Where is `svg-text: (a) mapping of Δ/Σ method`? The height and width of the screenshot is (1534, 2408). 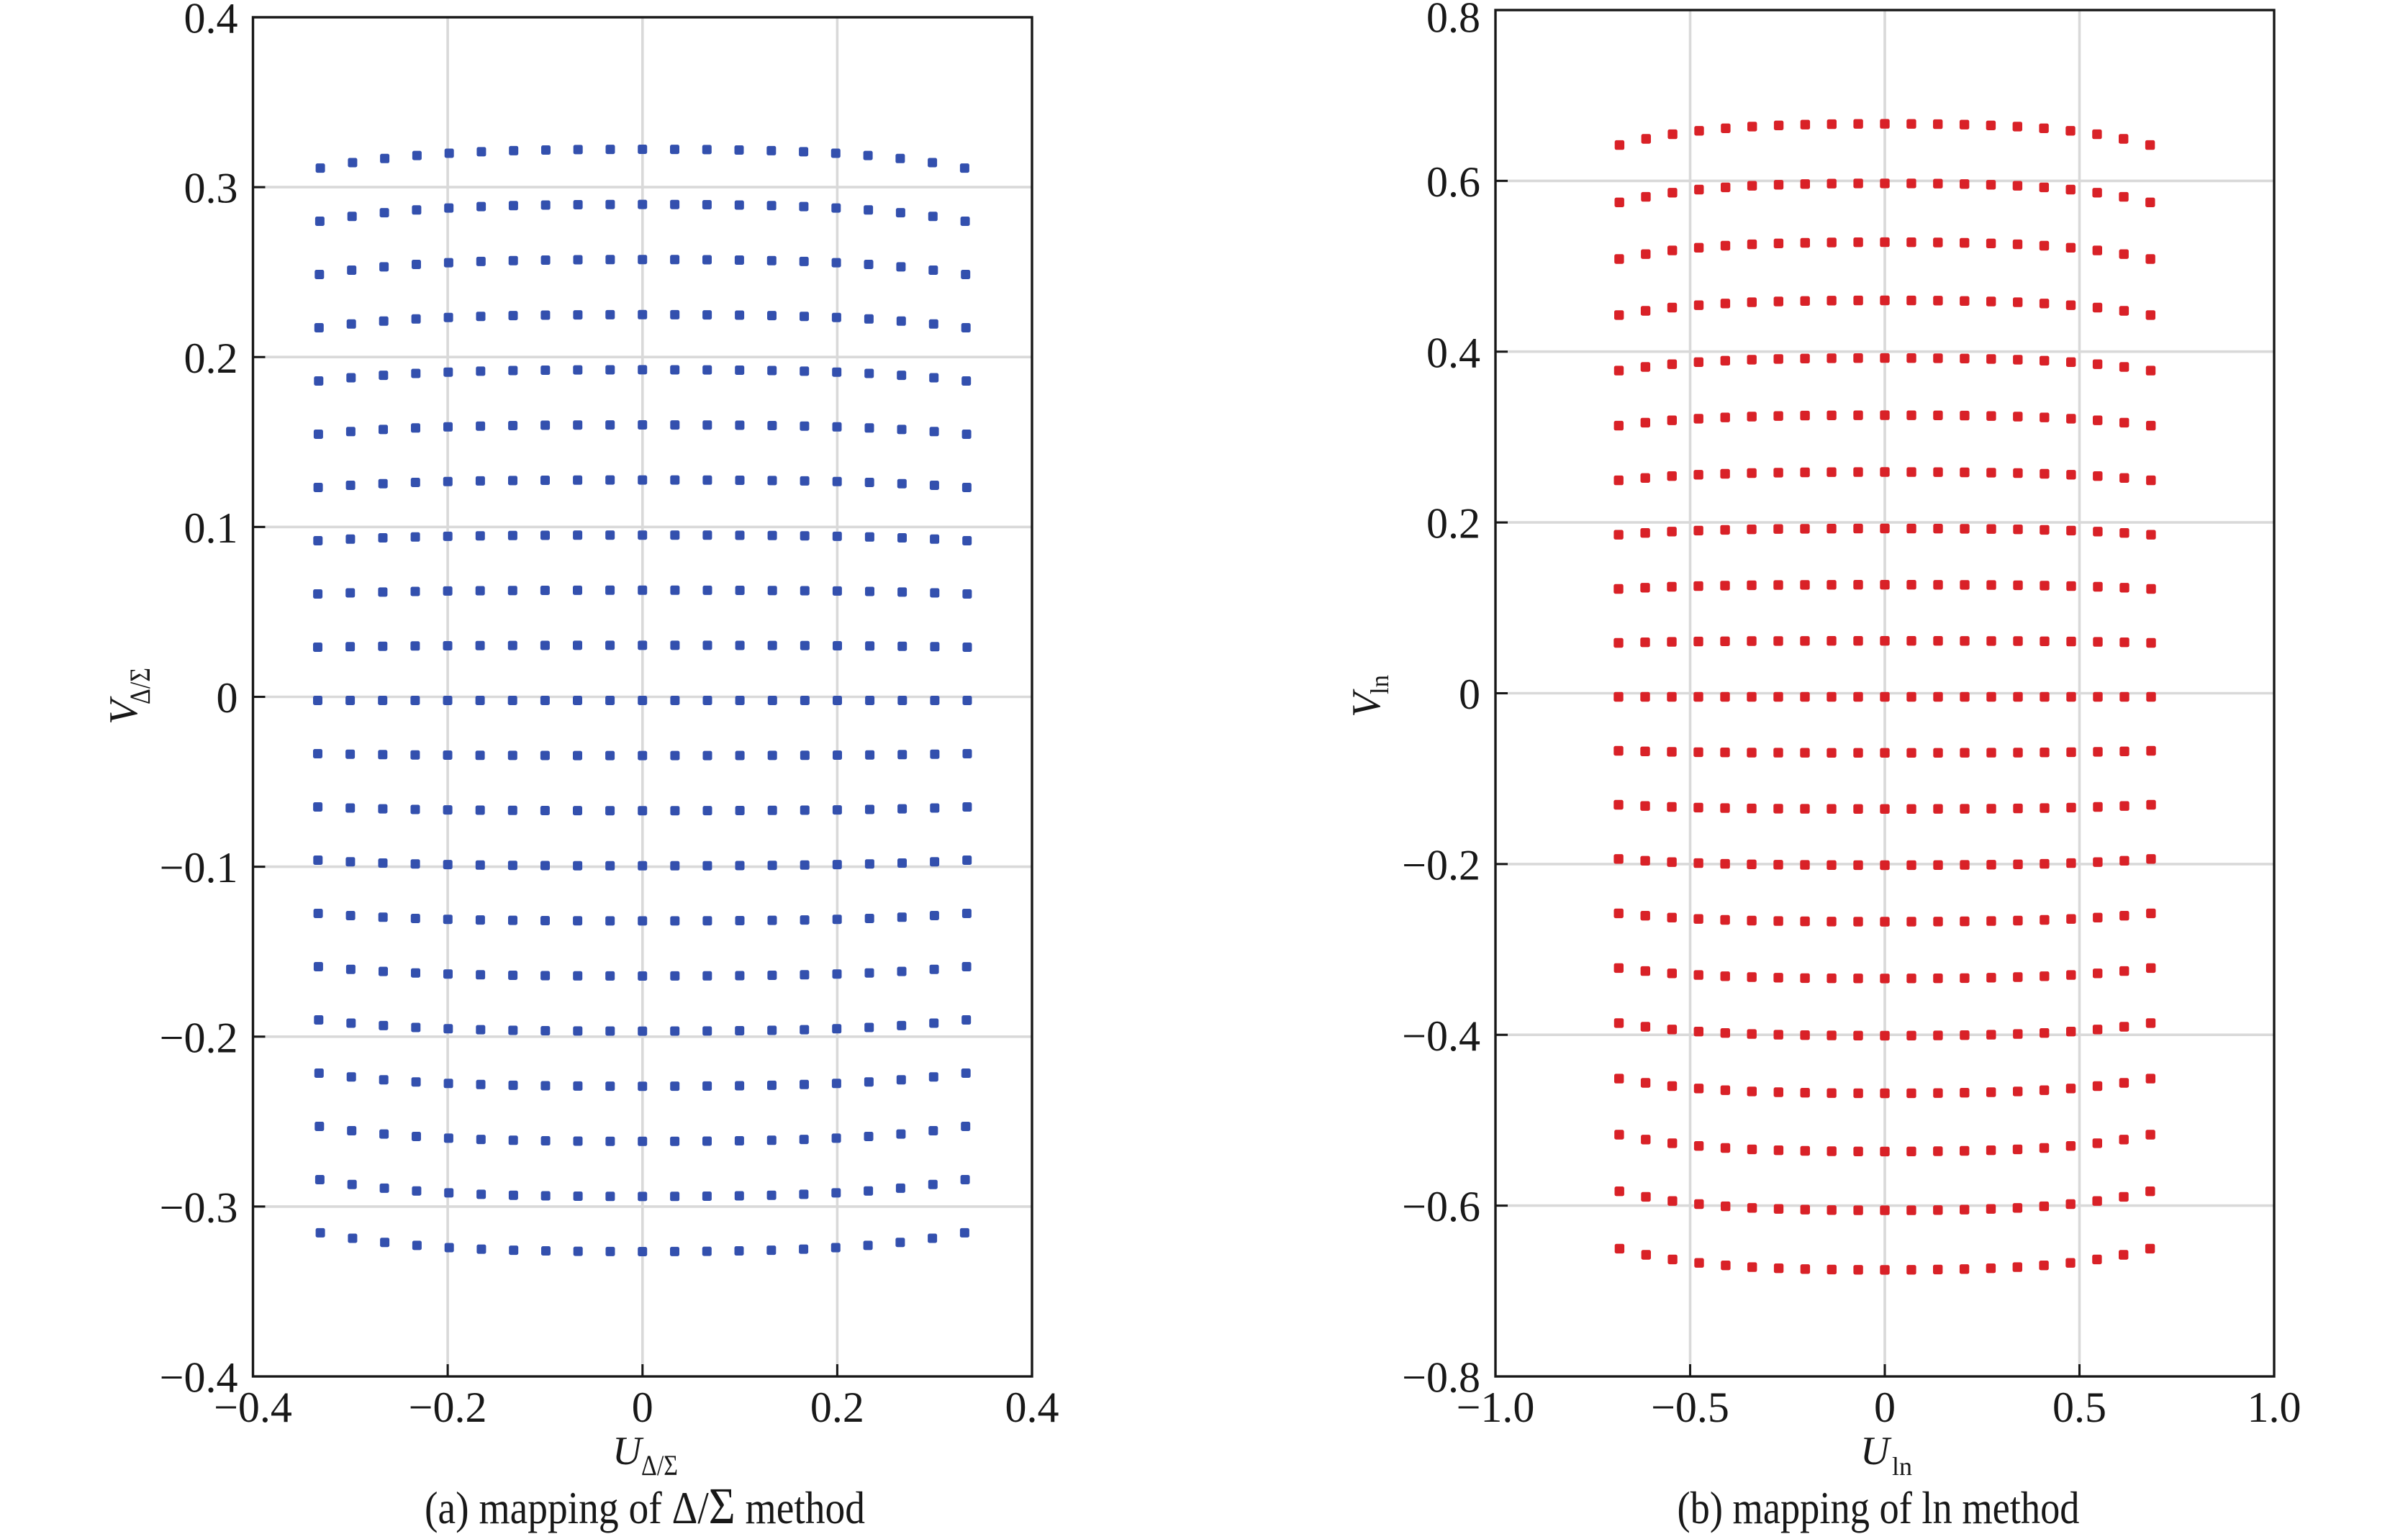
svg-text: (a) mapping of Δ/Σ method is located at coordinates (645, 1505).